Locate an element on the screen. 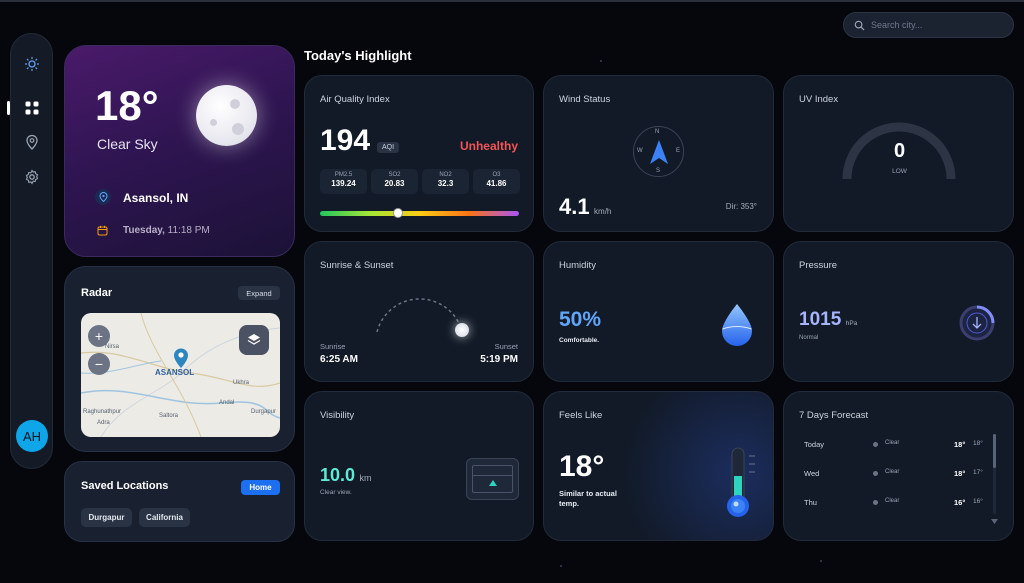 This screenshot has height=583, width=1024. user-avatar: AH is located at coordinates (32, 436).